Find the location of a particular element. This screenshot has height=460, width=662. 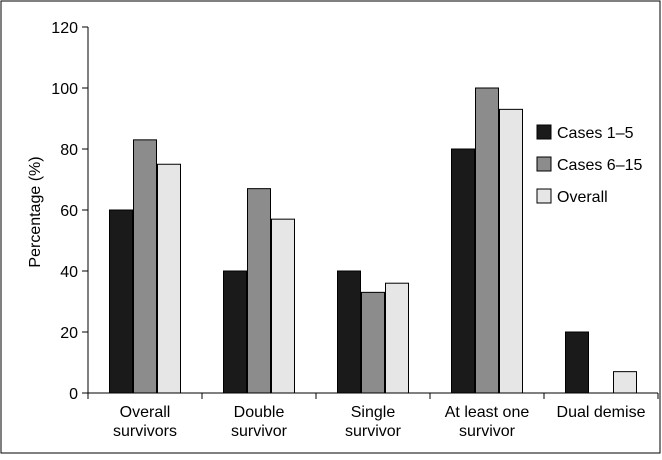

y-tick-label: 0 is located at coordinates (73, 394).